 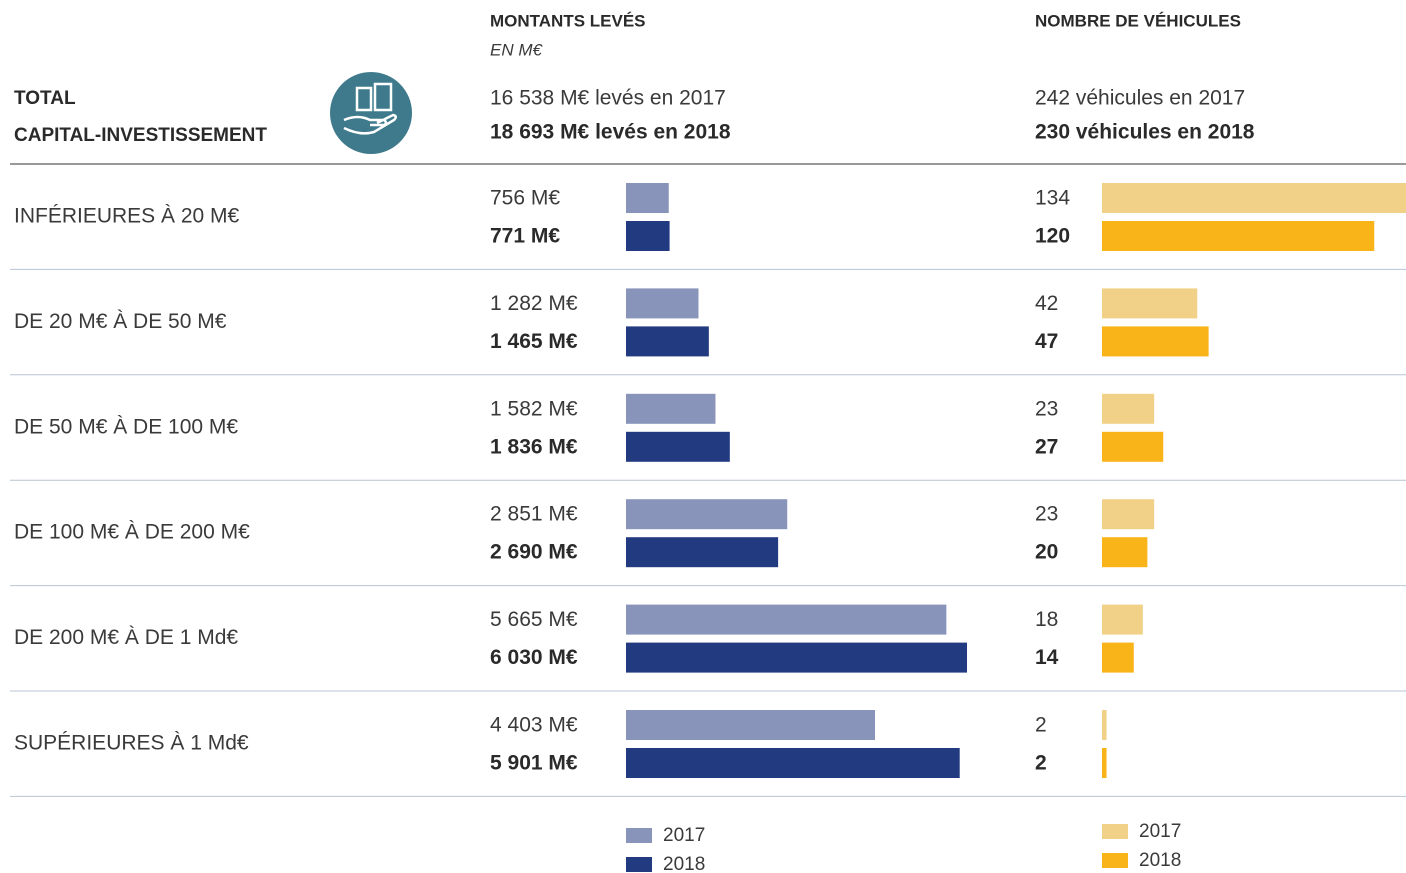 I want to click on value-label: 2 851 M€, so click(x=534, y=514).